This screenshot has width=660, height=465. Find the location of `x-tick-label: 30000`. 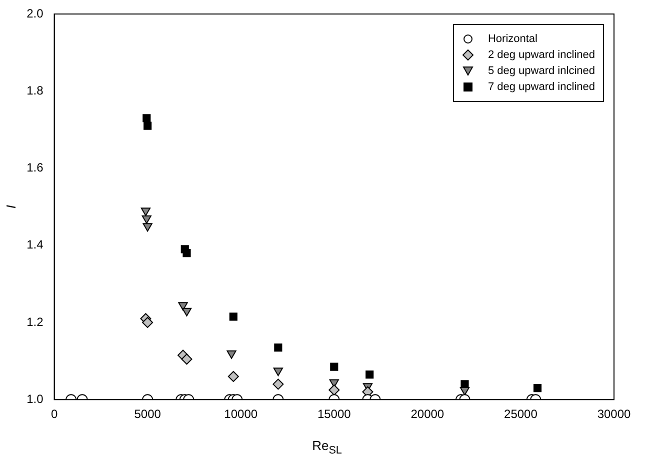

x-tick-label: 30000 is located at coordinates (614, 414).